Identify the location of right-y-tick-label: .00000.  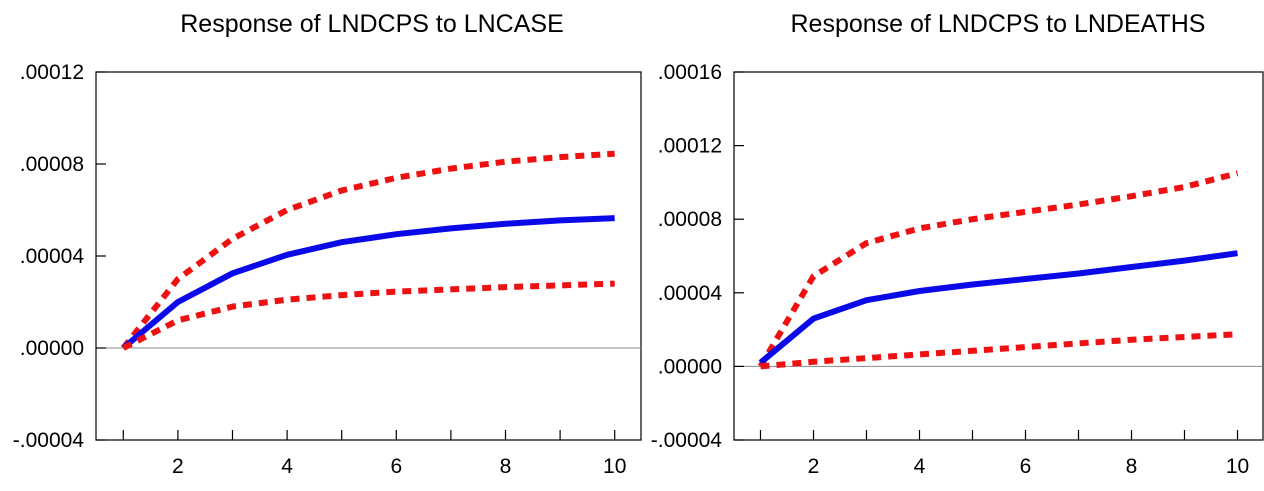
(690, 366).